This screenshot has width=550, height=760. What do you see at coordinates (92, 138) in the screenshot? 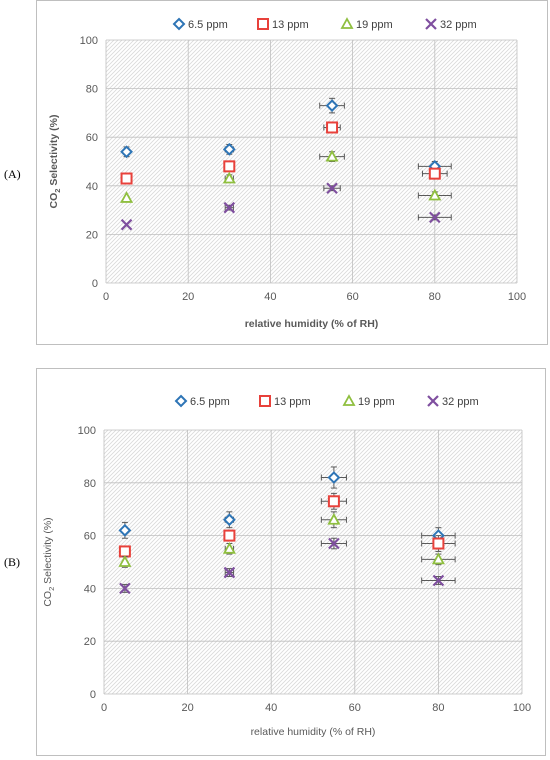
I see `chart-a-y-tick-label: 60` at bounding box center [92, 138].